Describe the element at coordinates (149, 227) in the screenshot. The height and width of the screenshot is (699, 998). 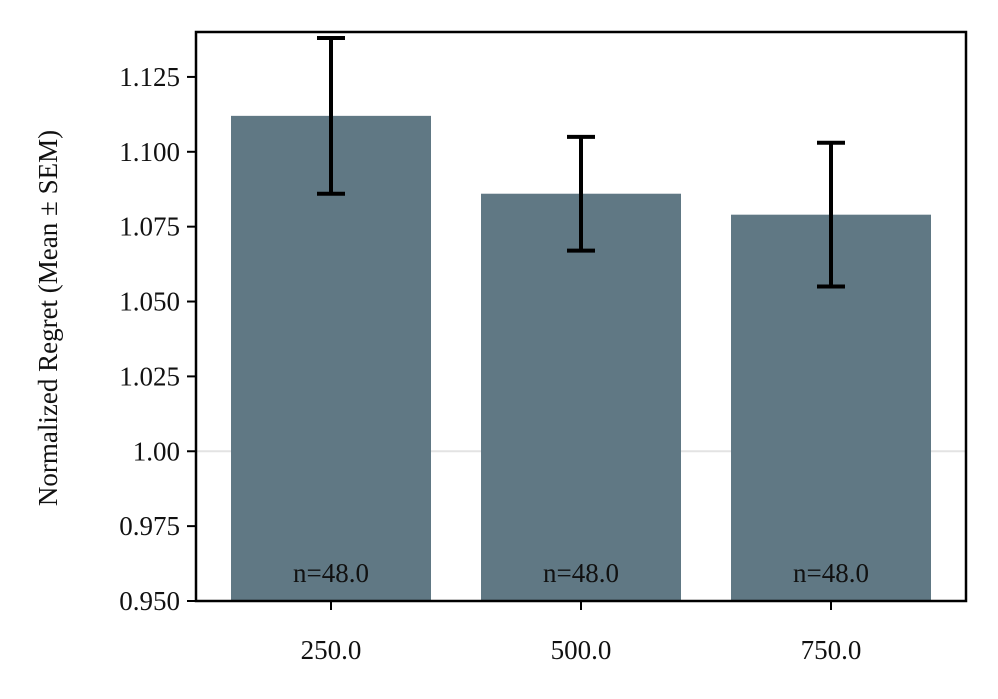
I see `y-tick-label: 1.075` at that location.